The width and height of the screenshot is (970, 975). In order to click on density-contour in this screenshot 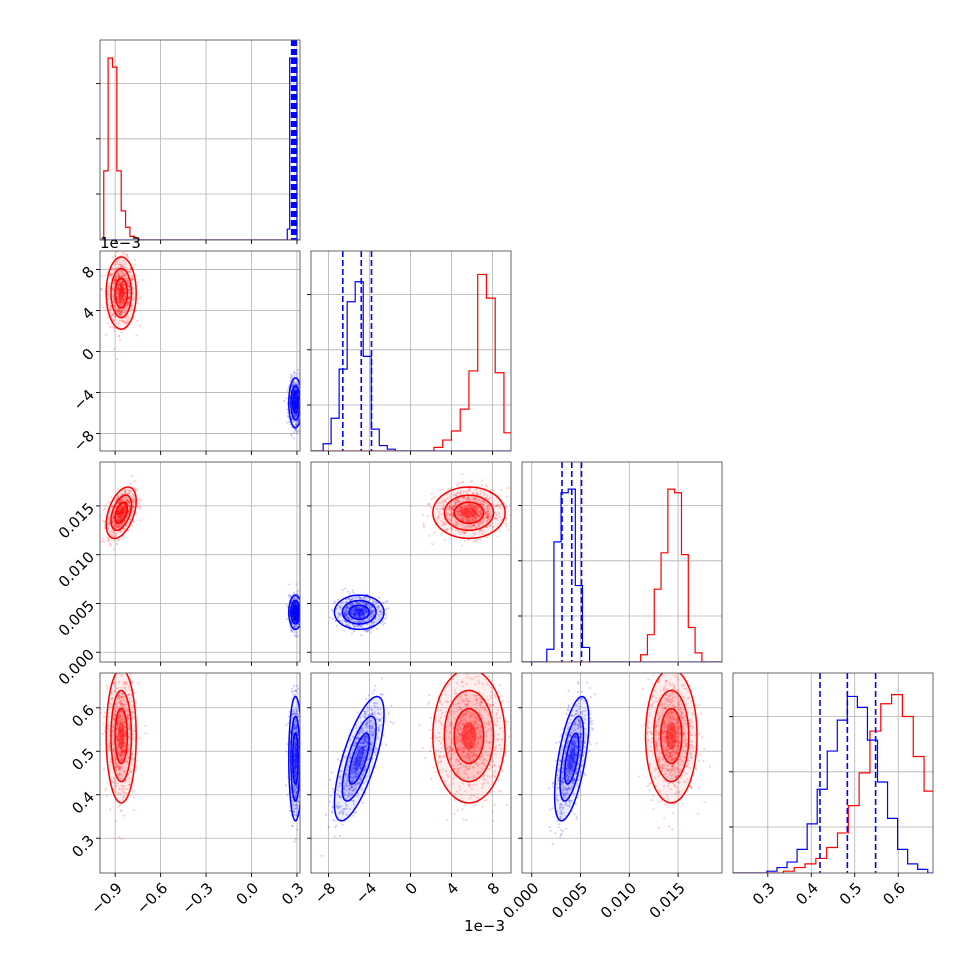, I will do `click(295, 612)`.